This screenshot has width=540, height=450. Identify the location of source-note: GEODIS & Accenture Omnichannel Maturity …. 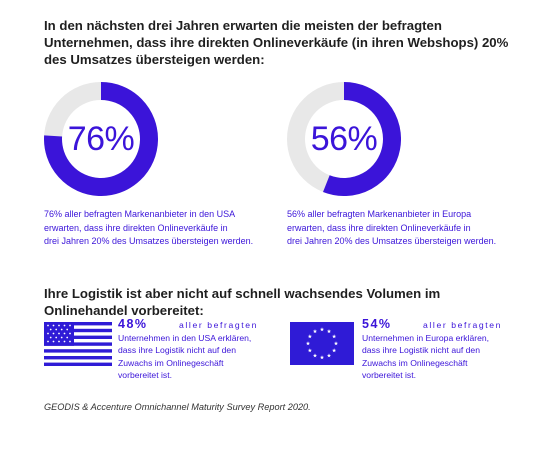
(177, 407).